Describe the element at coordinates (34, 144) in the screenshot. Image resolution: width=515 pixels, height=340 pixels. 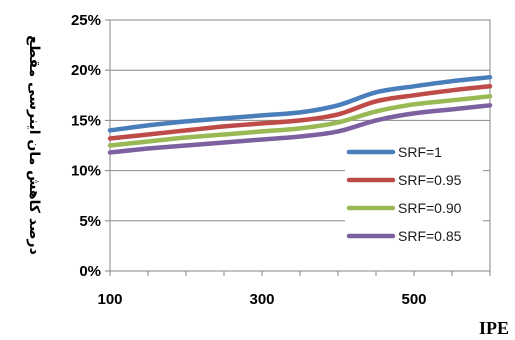
I see `y-axis-label: درصد کاهش مان اینرسی مقطع` at that location.